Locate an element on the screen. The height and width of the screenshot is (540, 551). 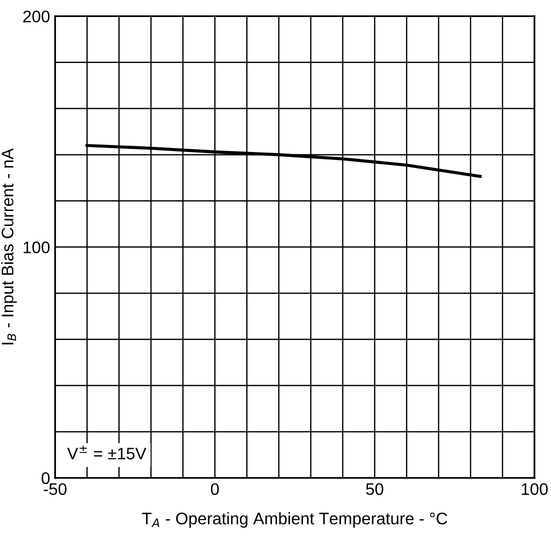
y-tick-label: 0 is located at coordinates (46, 478).